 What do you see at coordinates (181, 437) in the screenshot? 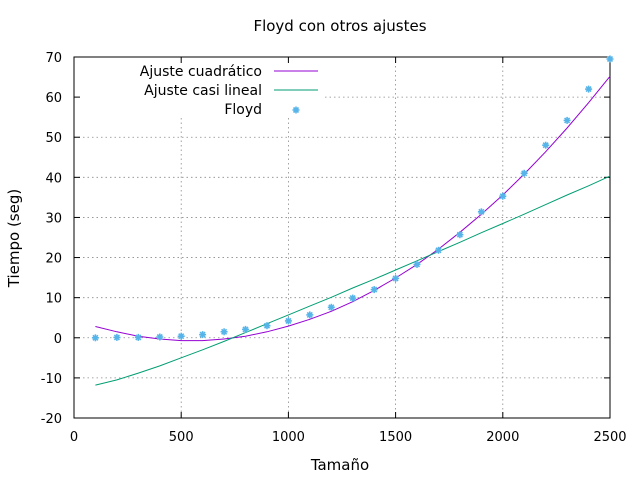
I see `x-tick-label: 500` at bounding box center [181, 437].